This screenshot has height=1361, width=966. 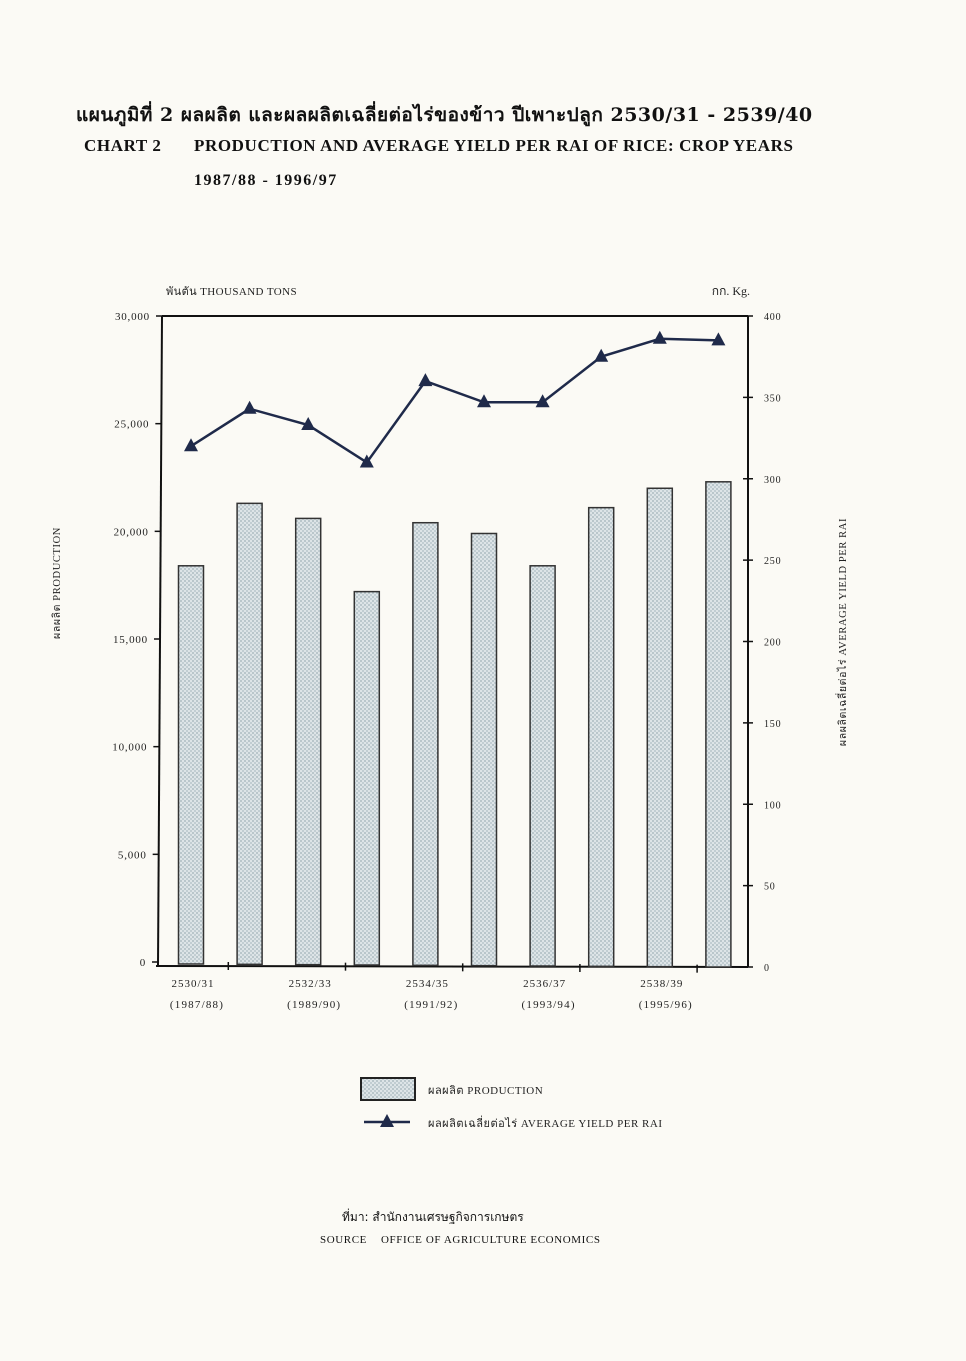 I want to click on x-tick-label-th: 2530/31, so click(x=192, y=984).